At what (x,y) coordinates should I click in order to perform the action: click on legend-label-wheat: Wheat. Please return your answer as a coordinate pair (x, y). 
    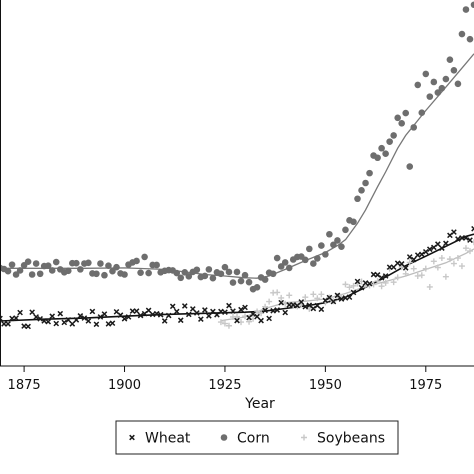
    Looking at the image, I should click on (168, 439).